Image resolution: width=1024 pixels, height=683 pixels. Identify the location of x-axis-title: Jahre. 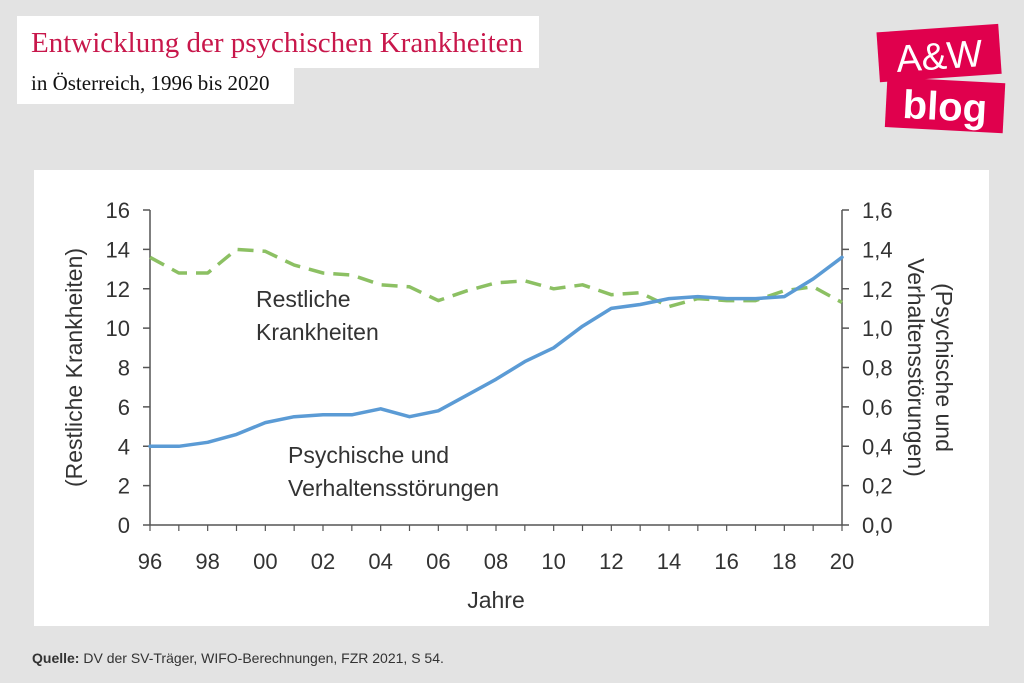
(496, 600).